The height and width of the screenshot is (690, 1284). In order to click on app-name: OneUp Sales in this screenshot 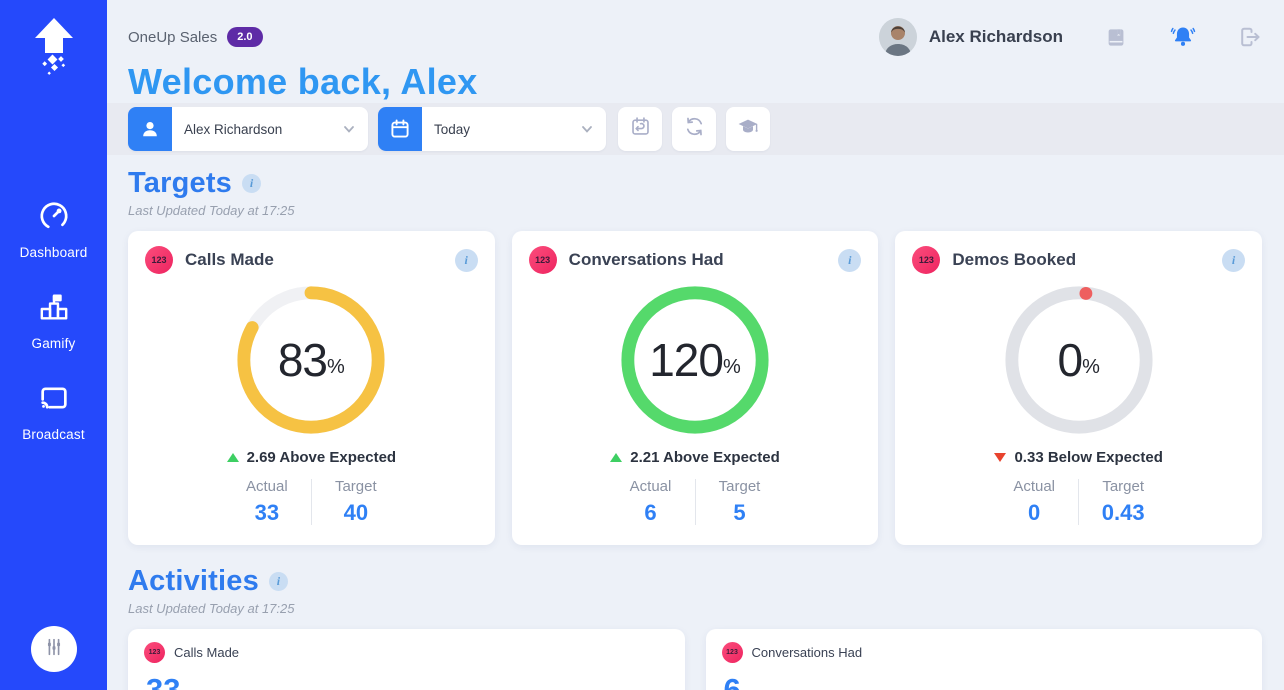, I will do `click(173, 37)`.